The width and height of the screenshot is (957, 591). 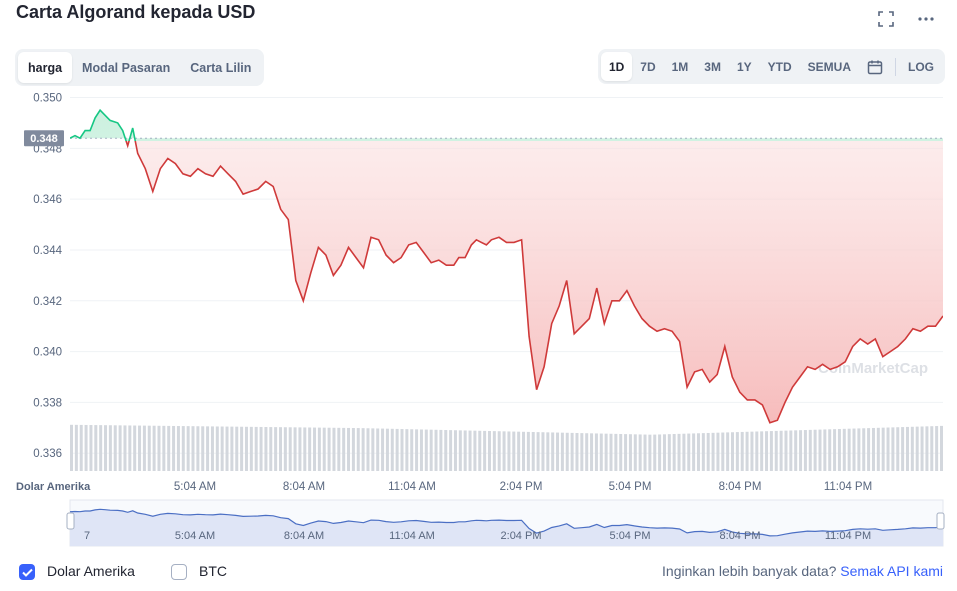 I want to click on navigator-tick-label: 8:04 PM, so click(x=740, y=536).